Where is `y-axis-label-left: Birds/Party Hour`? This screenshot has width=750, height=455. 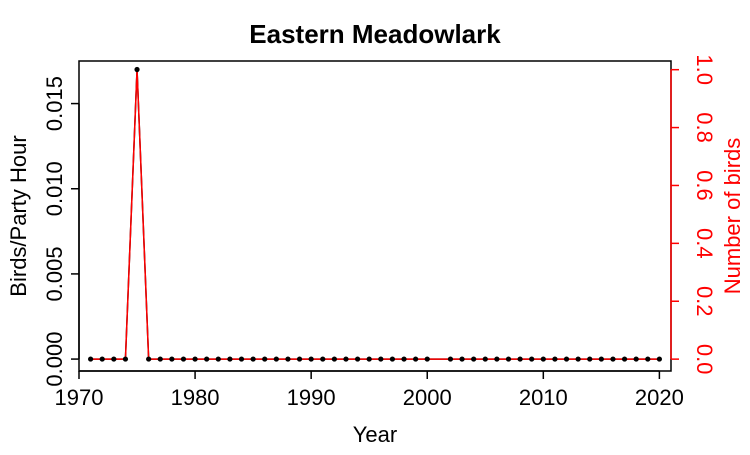 y-axis-label-left: Birds/Party Hour is located at coordinates (18, 215).